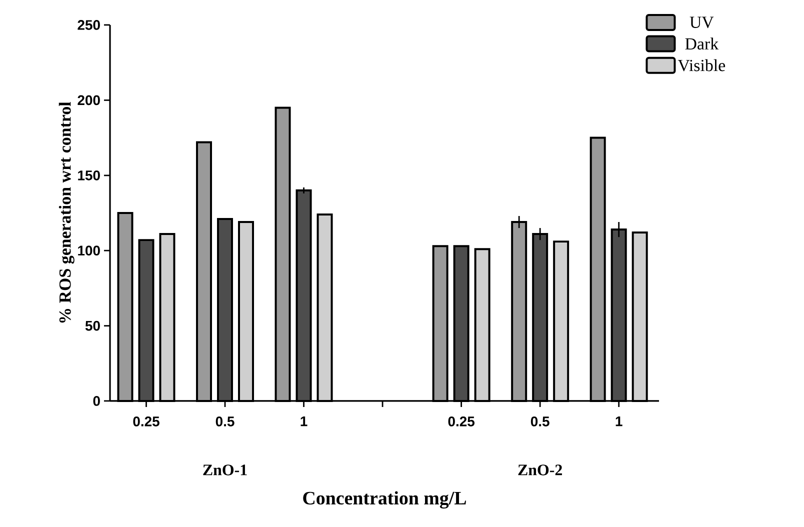 Image resolution: width=804 pixels, height=527 pixels. Describe the element at coordinates (89, 25) in the screenshot. I see `y-tick-label: 250` at that location.